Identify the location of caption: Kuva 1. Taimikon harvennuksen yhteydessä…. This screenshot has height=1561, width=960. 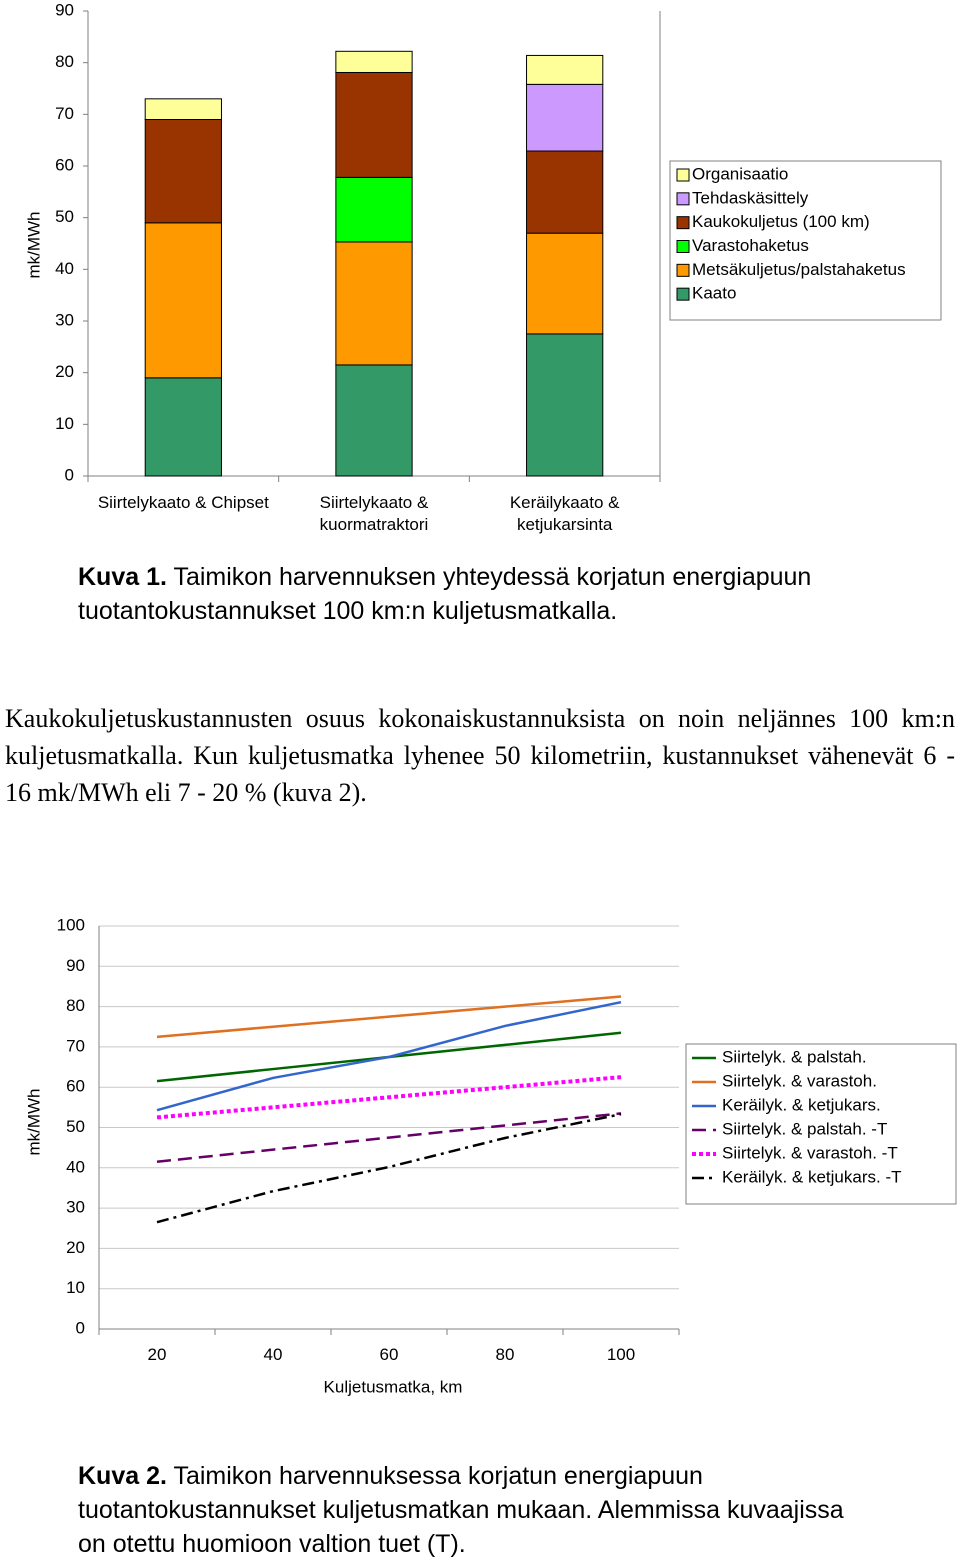
(478, 594).